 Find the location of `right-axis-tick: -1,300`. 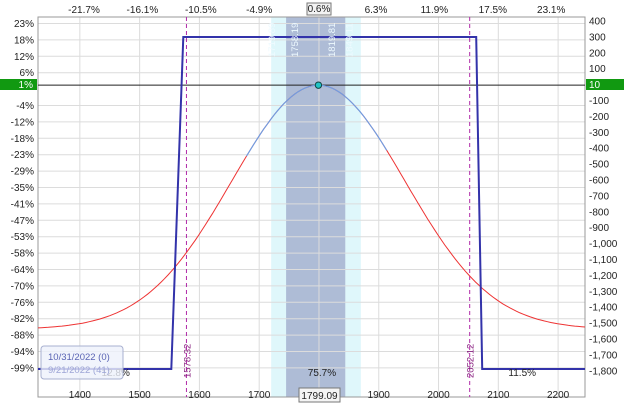

right-axis-tick: -1,300 is located at coordinates (603, 292).